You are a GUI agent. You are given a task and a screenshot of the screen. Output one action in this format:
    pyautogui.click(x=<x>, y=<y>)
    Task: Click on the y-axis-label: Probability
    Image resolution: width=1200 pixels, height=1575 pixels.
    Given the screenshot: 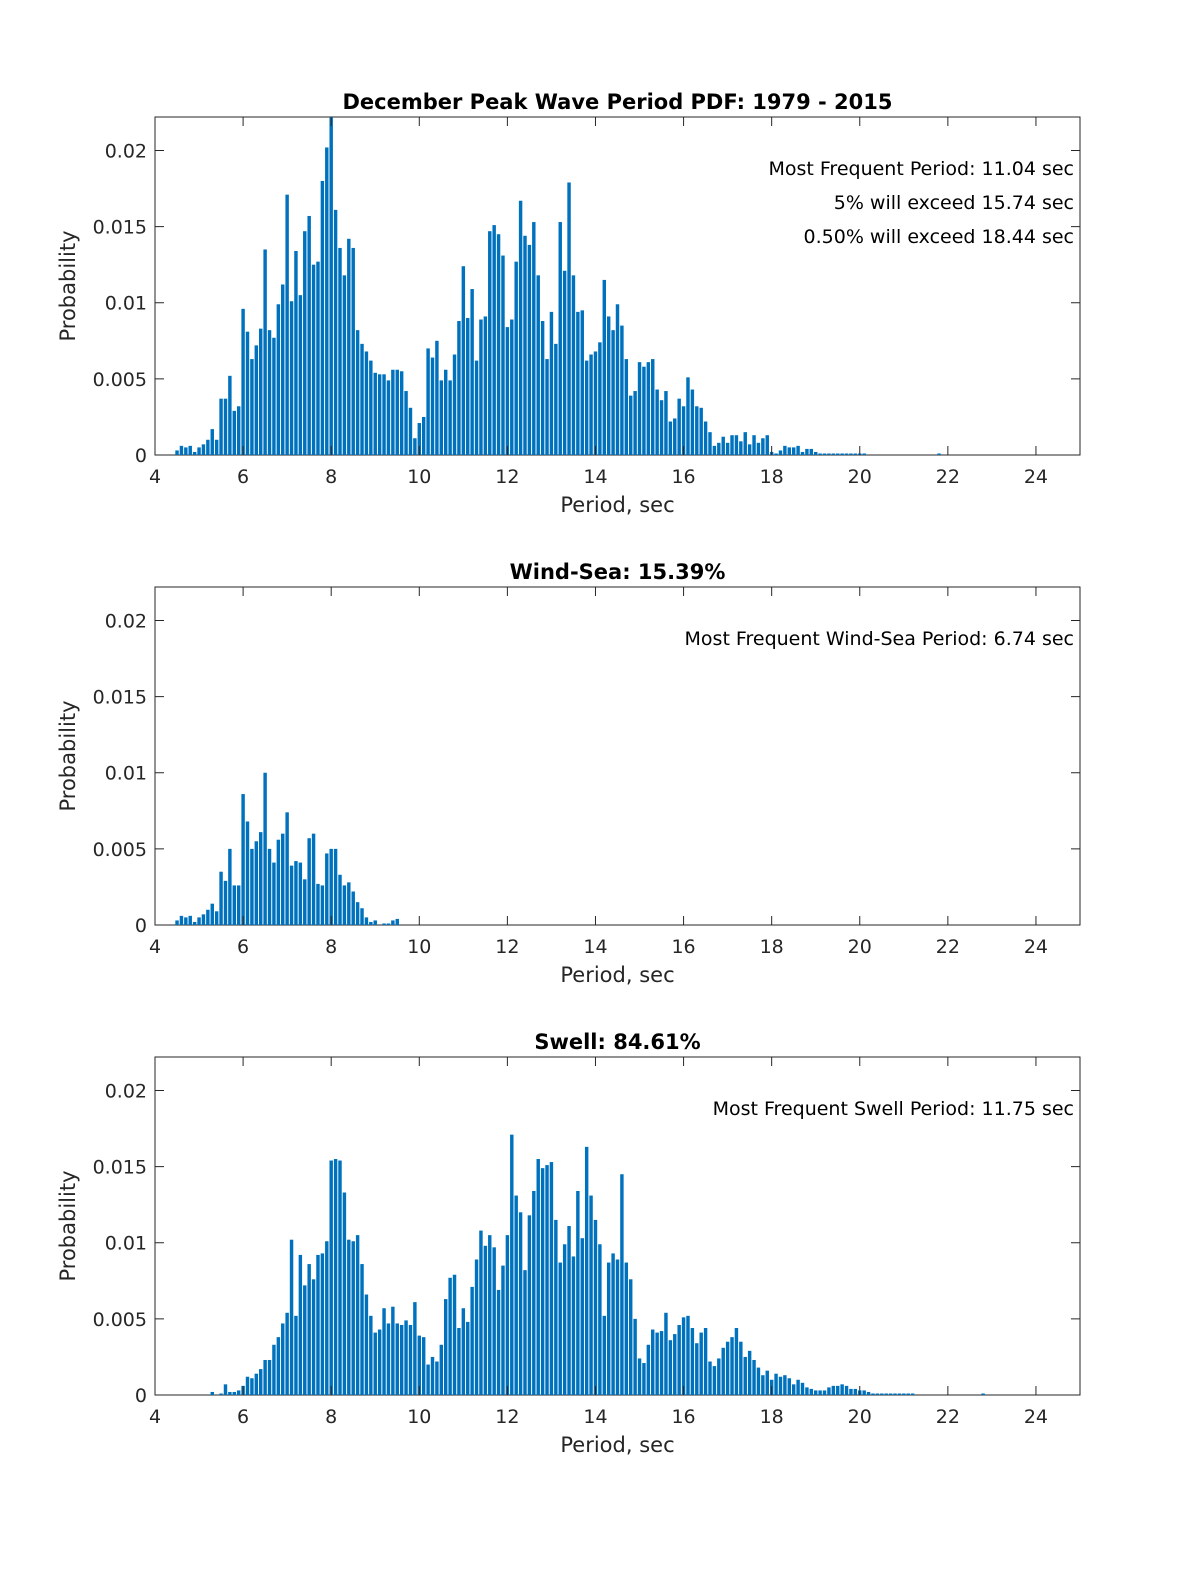 What is the action you would take?
    pyautogui.click(x=68, y=285)
    